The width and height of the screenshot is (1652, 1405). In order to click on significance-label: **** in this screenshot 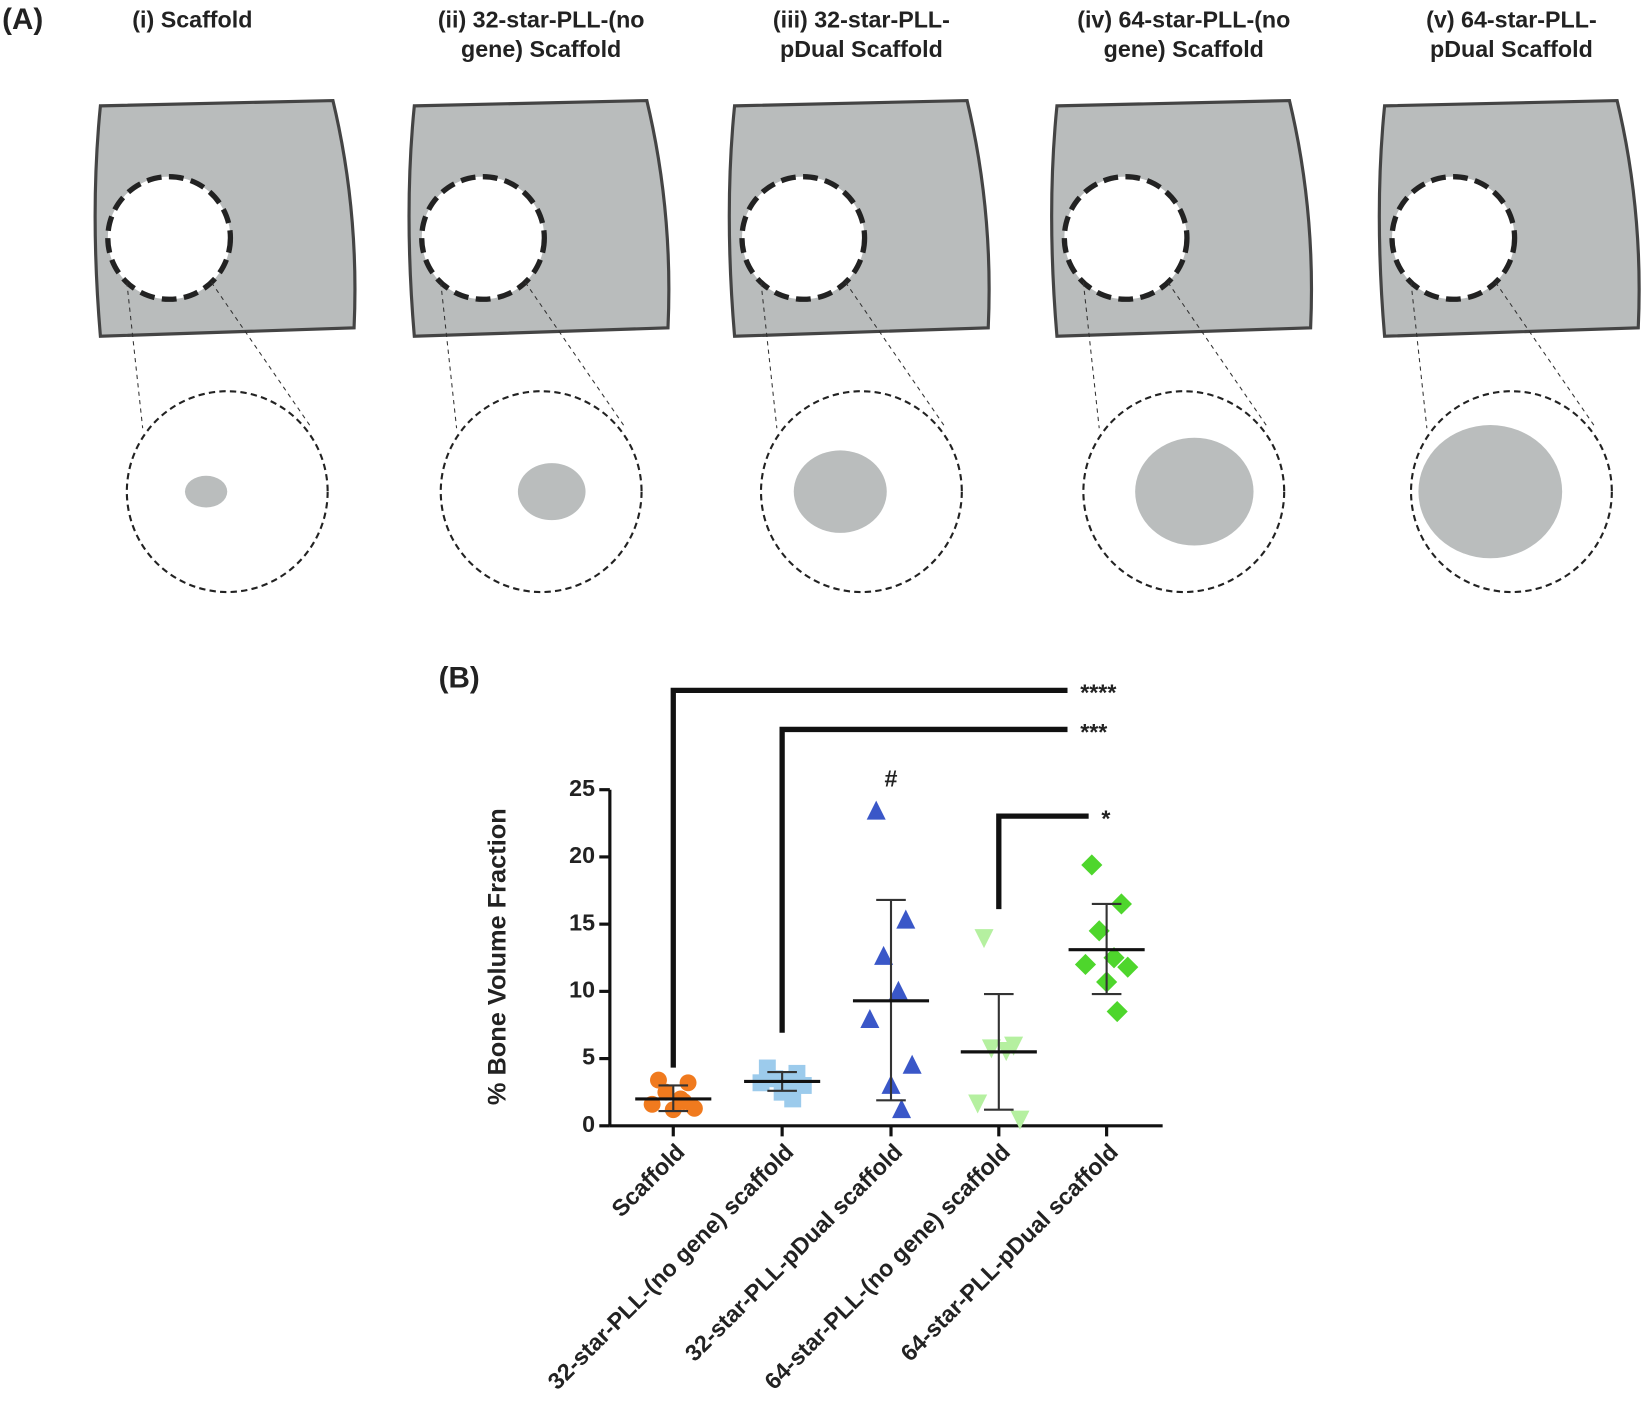, I will do `click(1098, 693)`.